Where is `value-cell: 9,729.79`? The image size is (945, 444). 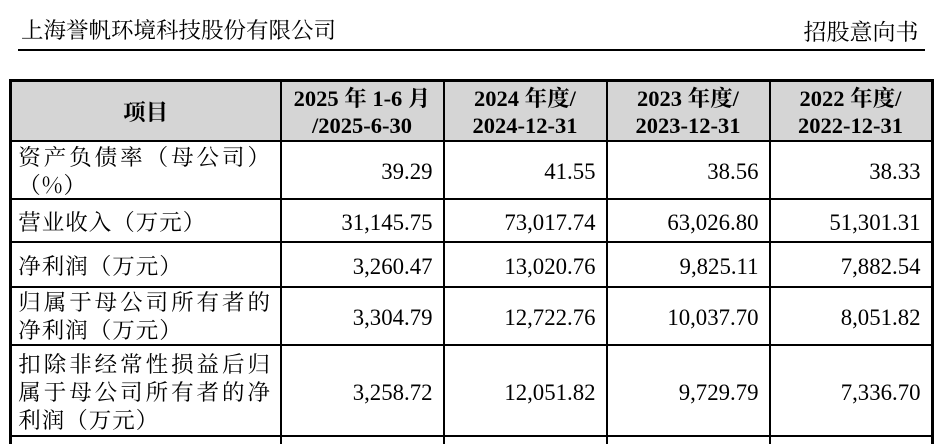
value-cell: 9,729.79 is located at coordinates (688, 390).